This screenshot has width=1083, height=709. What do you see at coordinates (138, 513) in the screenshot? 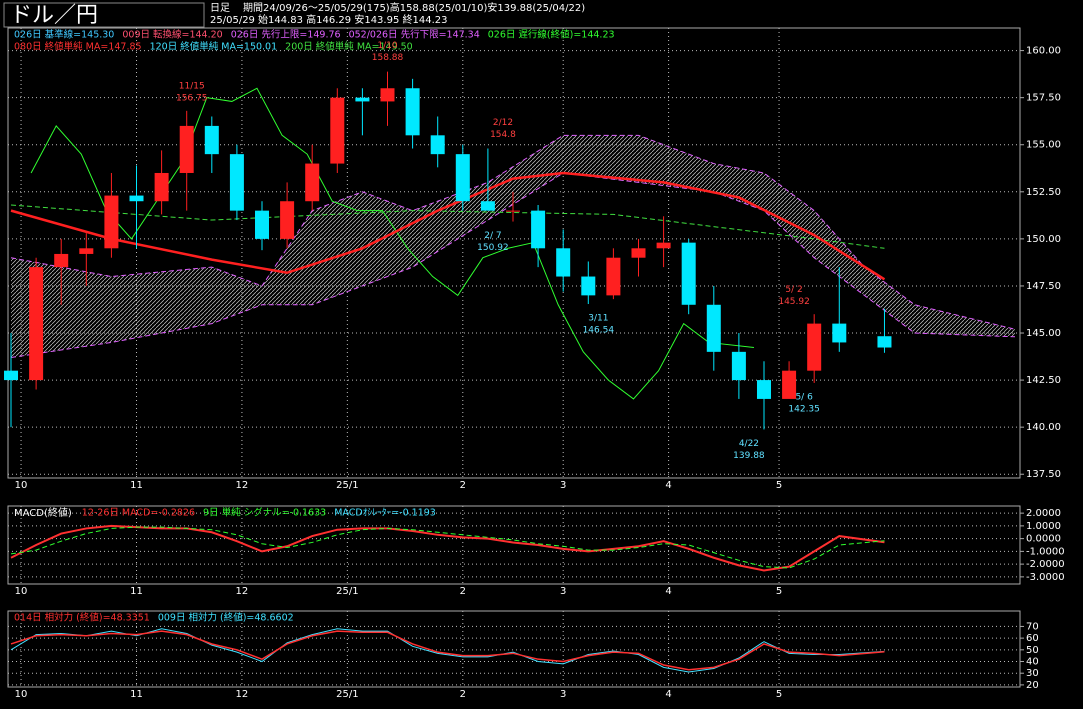
I see `legend-entry: 12-26日 MACD=-0.2826` at bounding box center [138, 513].